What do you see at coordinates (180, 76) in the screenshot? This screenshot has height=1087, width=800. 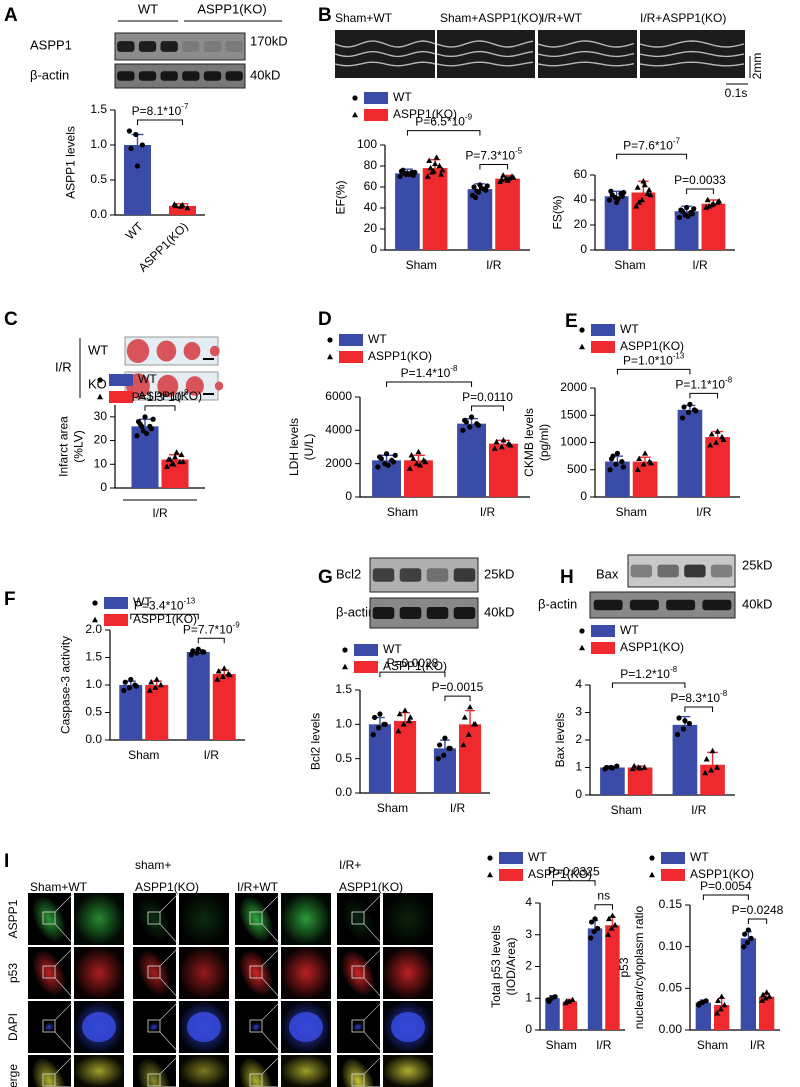 I see `blot` at bounding box center [180, 76].